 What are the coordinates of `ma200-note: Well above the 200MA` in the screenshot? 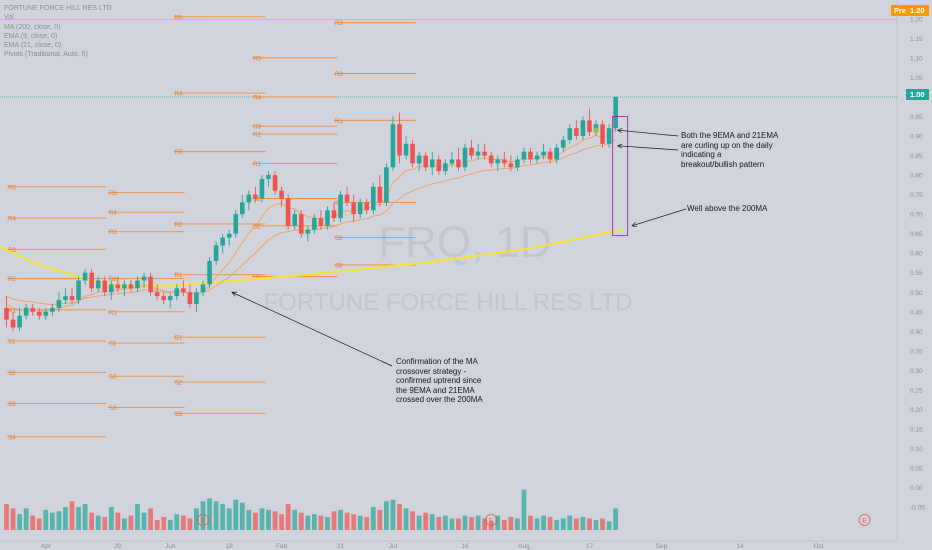 It's located at (727, 209).